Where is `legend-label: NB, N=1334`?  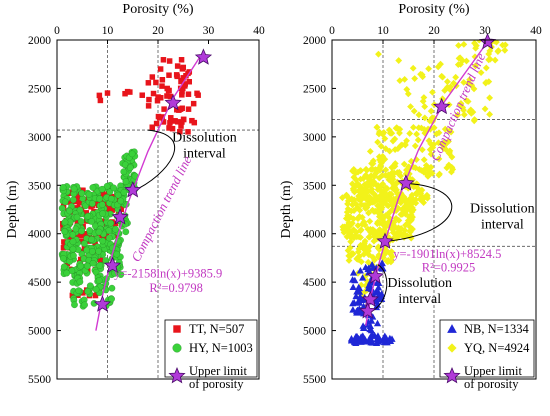
legend-label: NB, N=1334 is located at coordinates (496, 329).